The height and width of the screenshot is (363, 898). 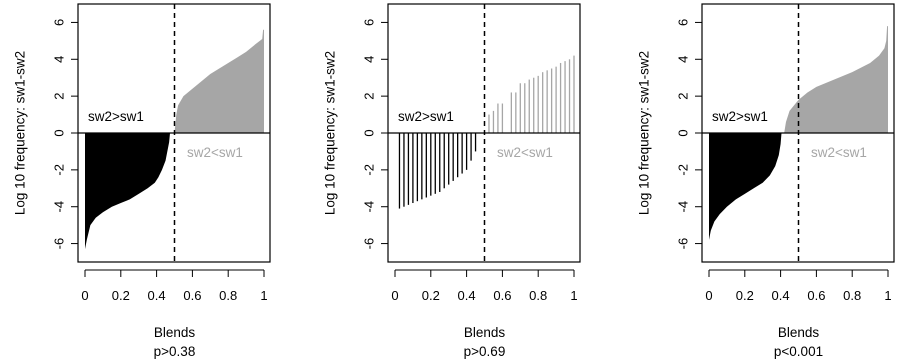 I want to click on p-value-label: p>0.38, so click(x=175, y=351).